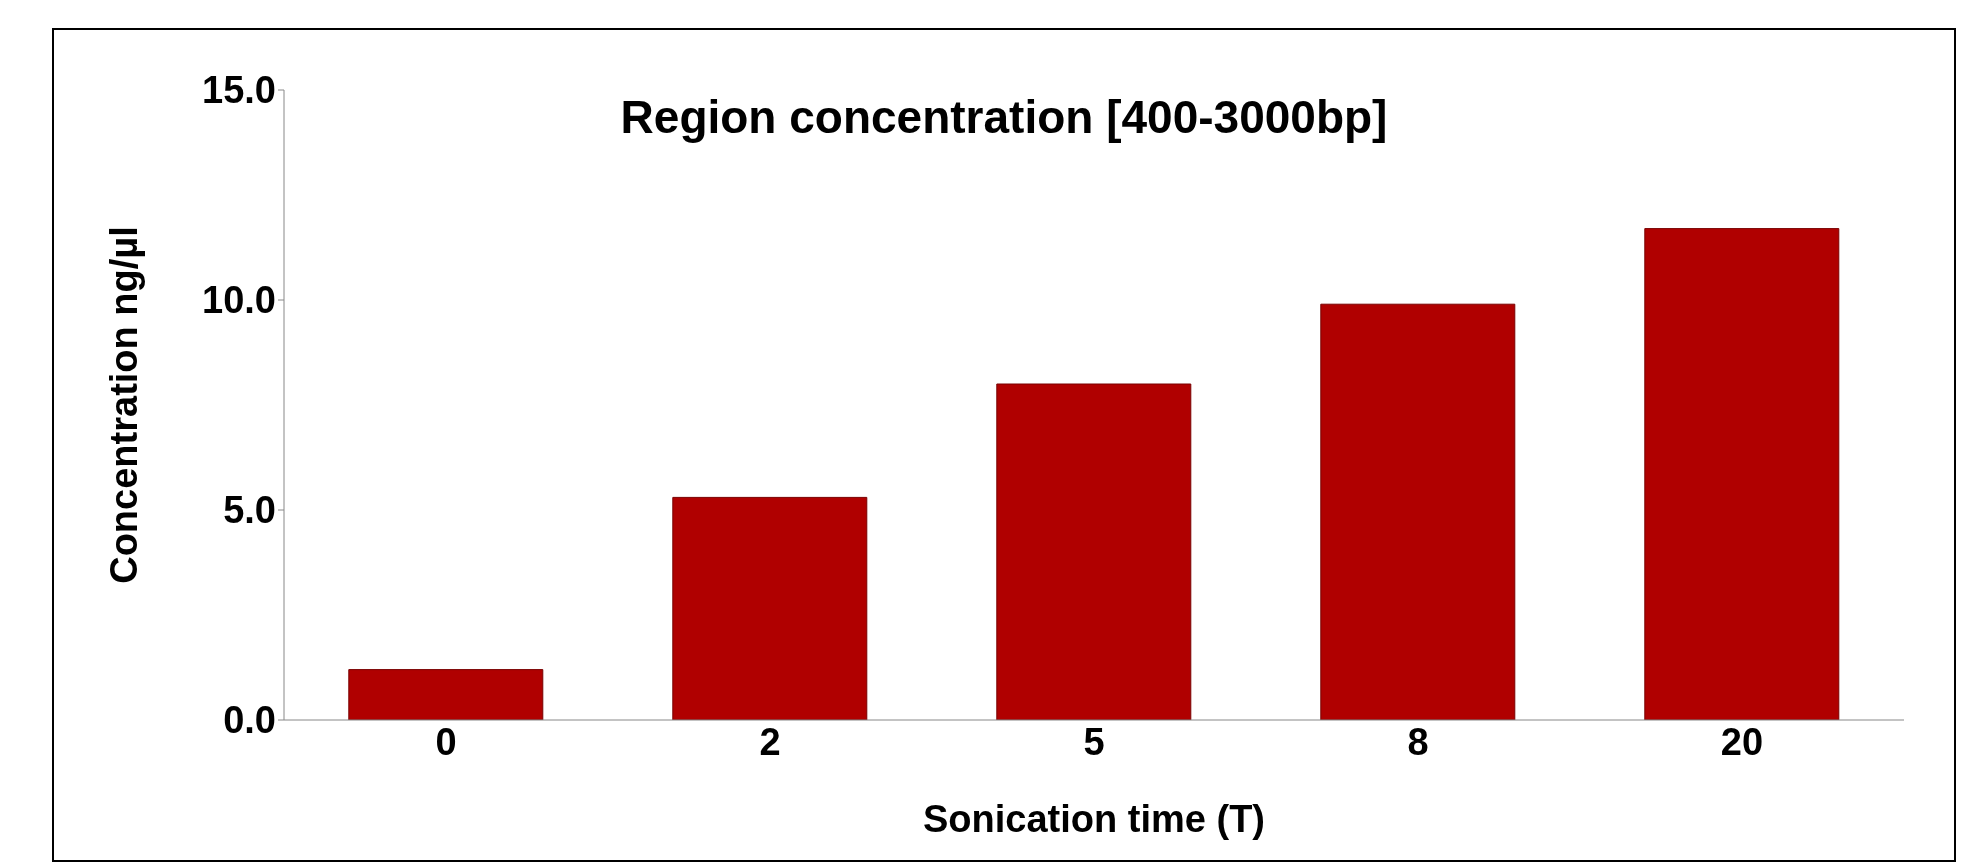  Describe the element at coordinates (446, 741) in the screenshot. I see `x-tick-label: 0` at that location.